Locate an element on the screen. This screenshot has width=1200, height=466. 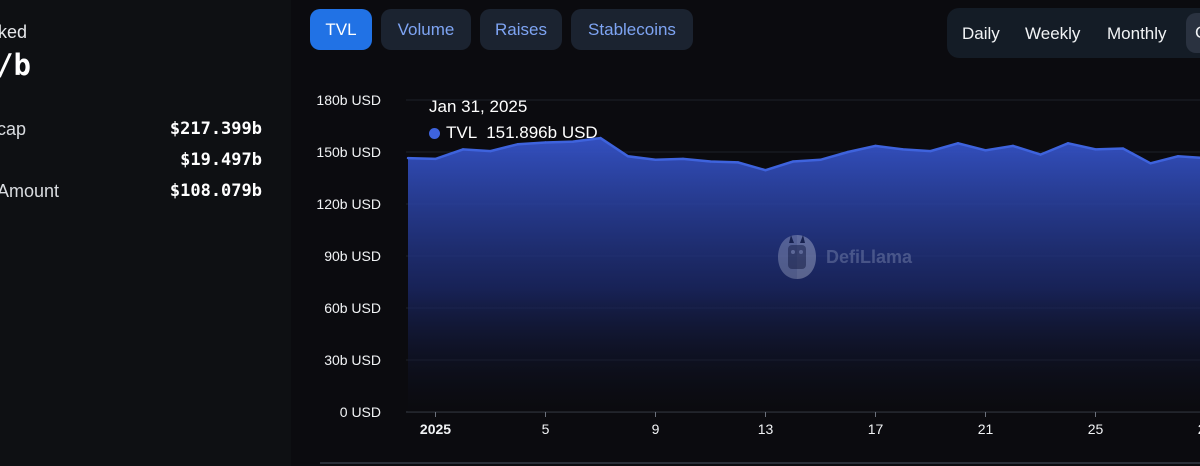
stat-value: $19.497b is located at coordinates (221, 160).